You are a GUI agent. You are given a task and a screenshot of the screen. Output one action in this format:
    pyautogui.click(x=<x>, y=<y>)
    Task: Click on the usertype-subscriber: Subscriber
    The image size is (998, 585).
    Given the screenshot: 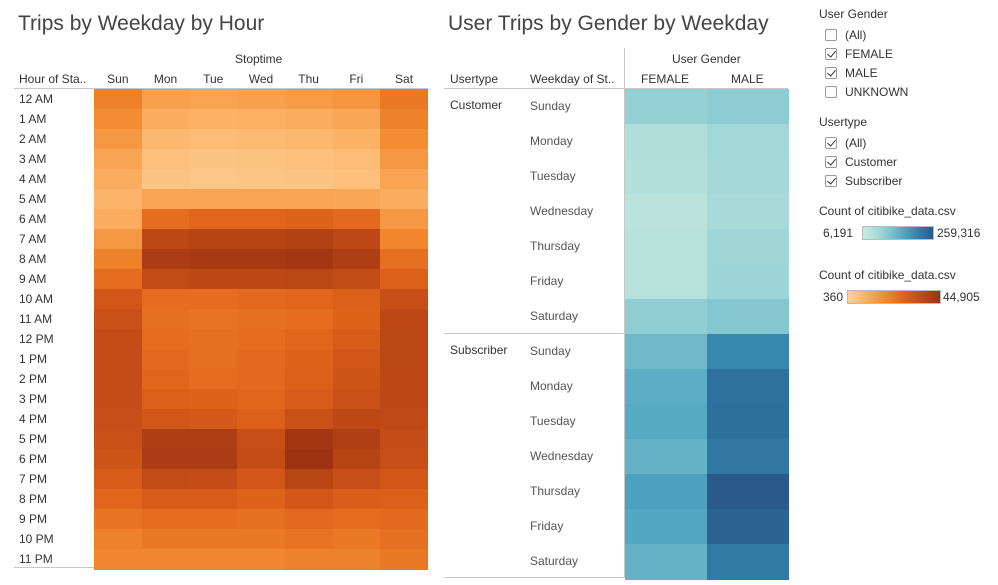 What is the action you would take?
    pyautogui.click(x=479, y=350)
    